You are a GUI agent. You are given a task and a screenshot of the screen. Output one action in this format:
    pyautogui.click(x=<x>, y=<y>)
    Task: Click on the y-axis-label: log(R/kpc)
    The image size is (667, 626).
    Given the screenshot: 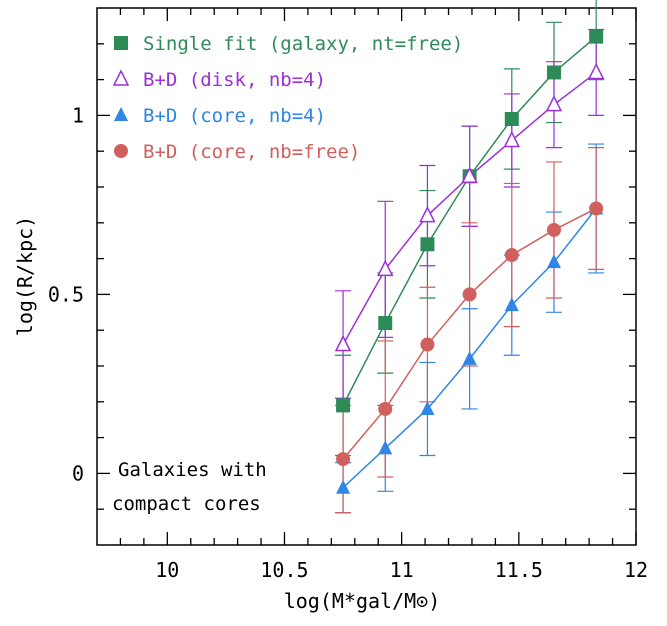 What is the action you would take?
    pyautogui.click(x=25, y=276)
    